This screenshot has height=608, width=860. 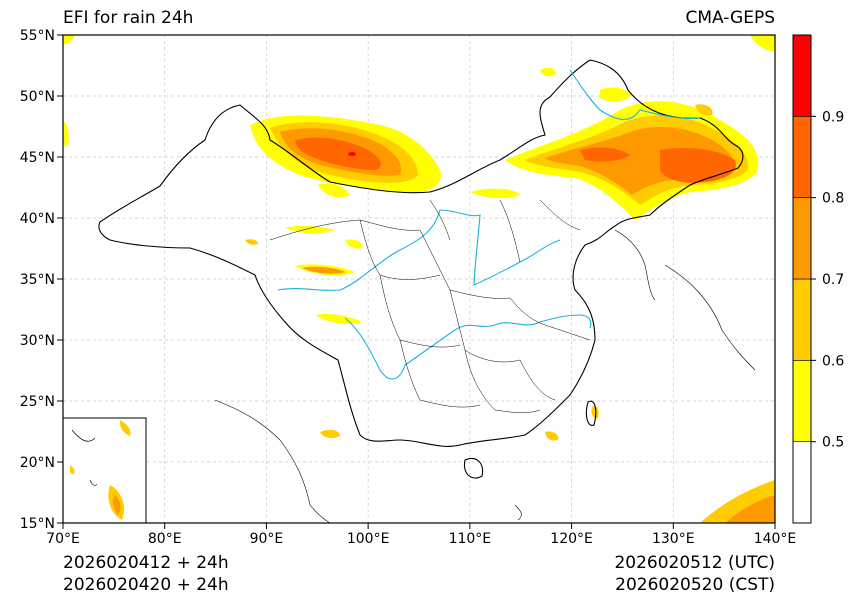 I want to click on lon-tick-label: 100°E, so click(x=368, y=539).